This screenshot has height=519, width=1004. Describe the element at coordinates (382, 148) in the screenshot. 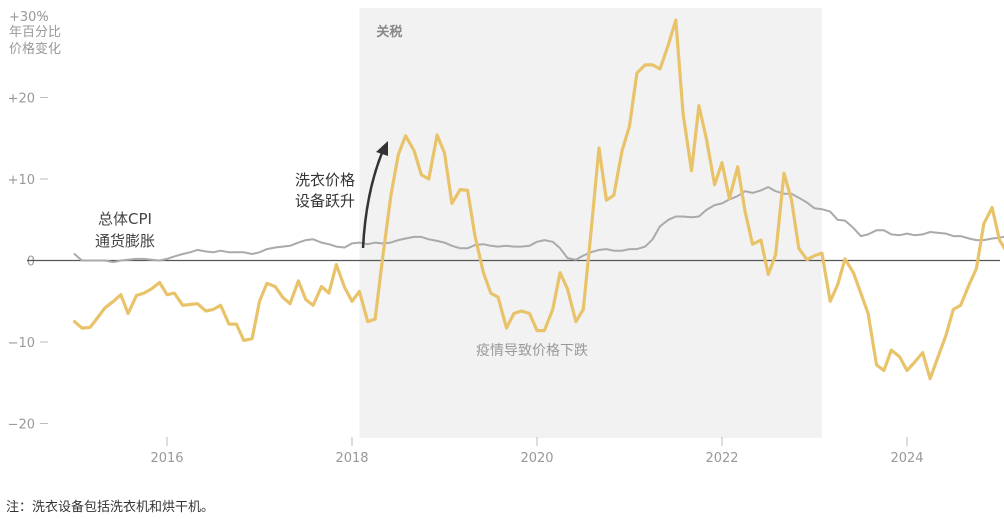

I see `surge-arrowhead-icon` at that location.